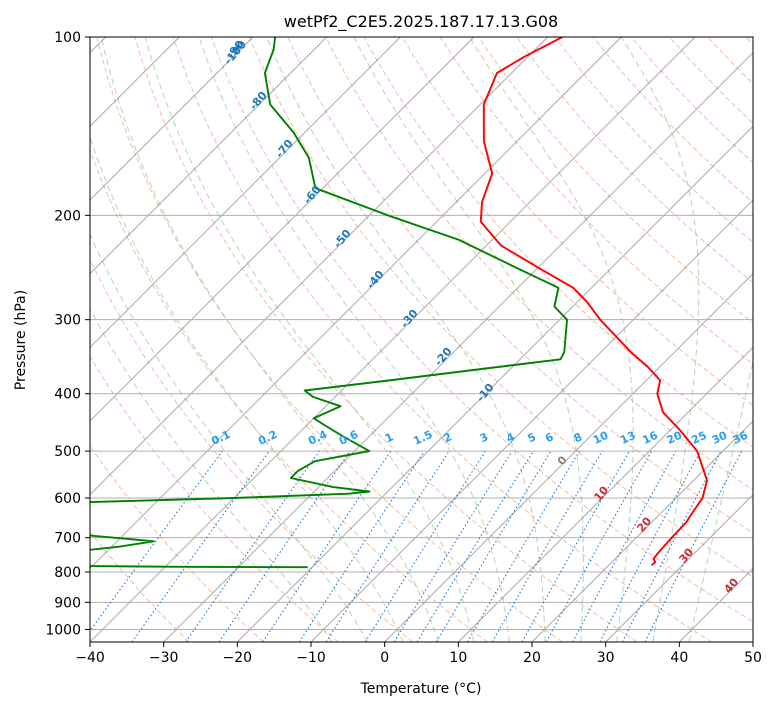 The image size is (775, 708). Describe the element at coordinates (67, 38) in the screenshot. I see `y-tick-label-0: 100` at that location.